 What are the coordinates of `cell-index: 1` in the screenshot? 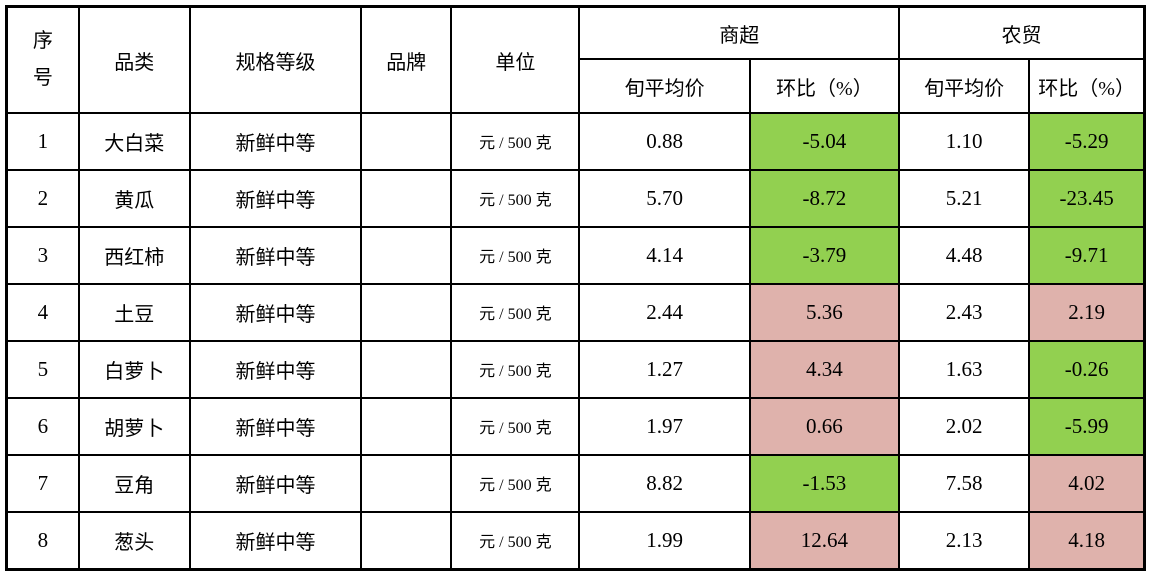 It's located at (42, 141).